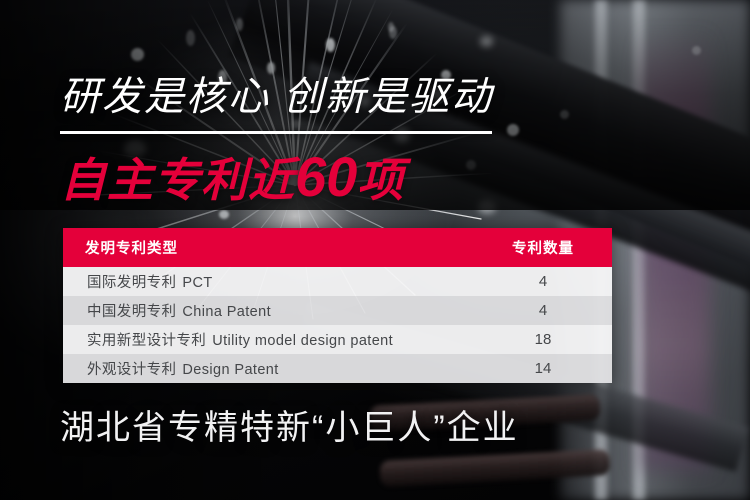 Image resolution: width=750 pixels, height=500 pixels. I want to click on cell-patent-type: 国际发明专利 PCT, so click(273, 281).